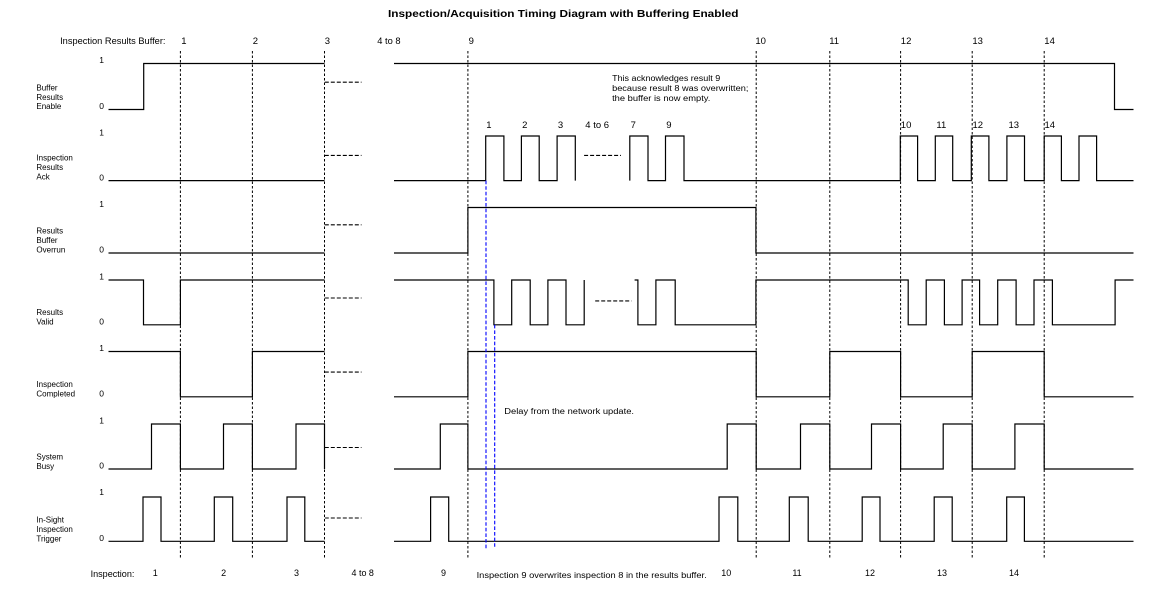 The width and height of the screenshot is (1161, 613). Describe the element at coordinates (49, 456) in the screenshot. I see `svg-text: System` at that location.